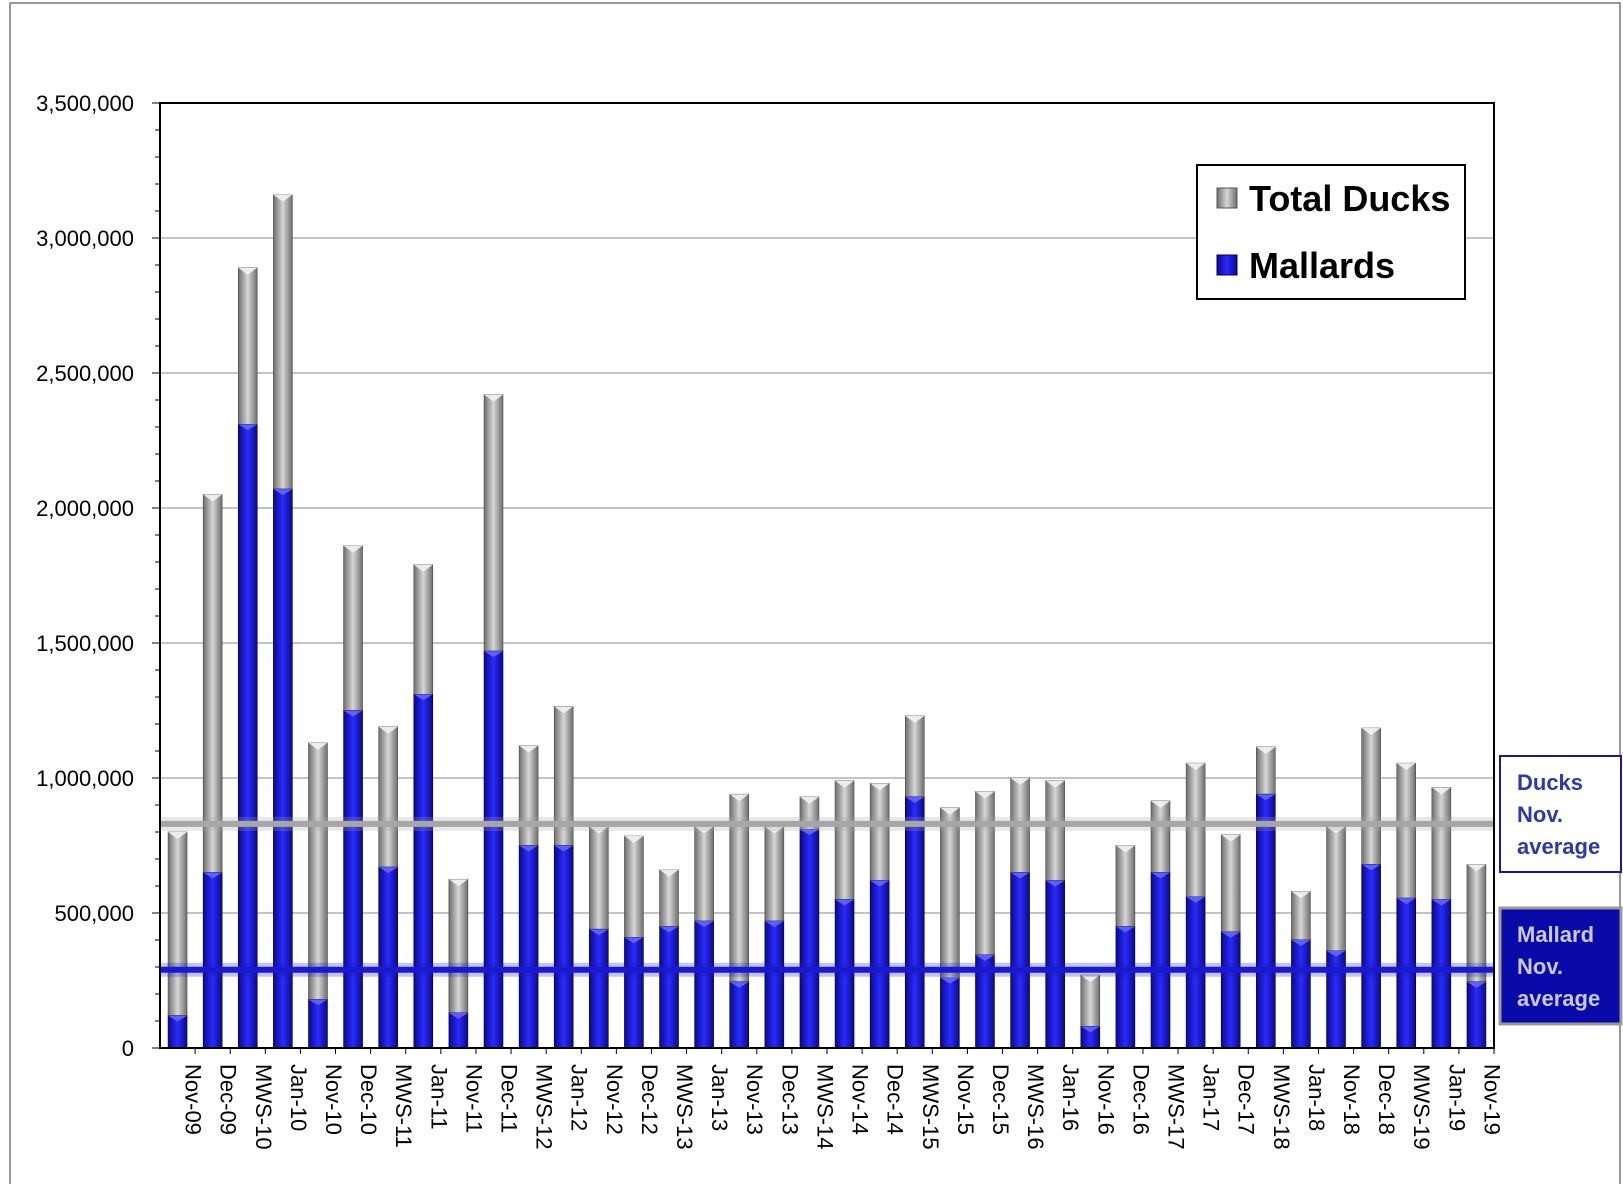 This screenshot has height=1189, width=1623. What do you see at coordinates (263, 1107) in the screenshot?
I see `x-tick-label-mws-10: MWS-10` at bounding box center [263, 1107].